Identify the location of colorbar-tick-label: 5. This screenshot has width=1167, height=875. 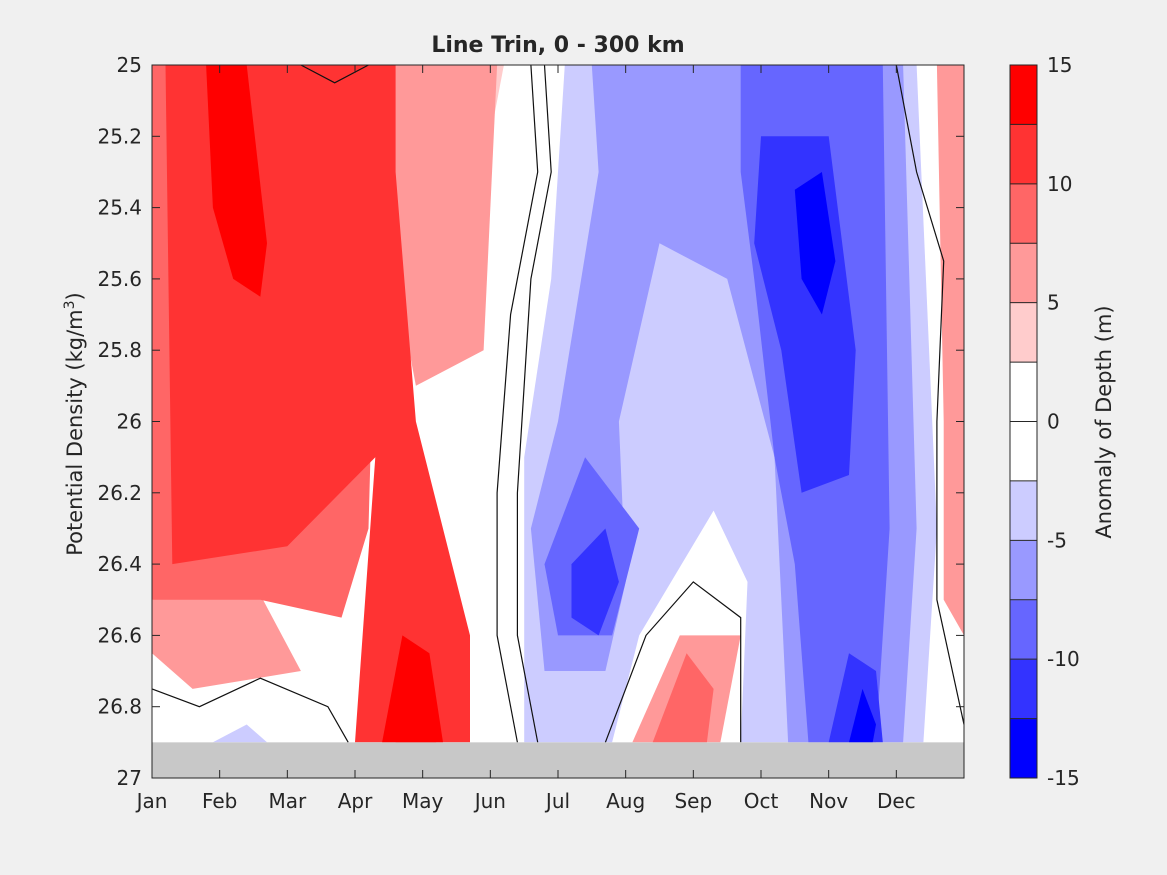
(1053, 303).